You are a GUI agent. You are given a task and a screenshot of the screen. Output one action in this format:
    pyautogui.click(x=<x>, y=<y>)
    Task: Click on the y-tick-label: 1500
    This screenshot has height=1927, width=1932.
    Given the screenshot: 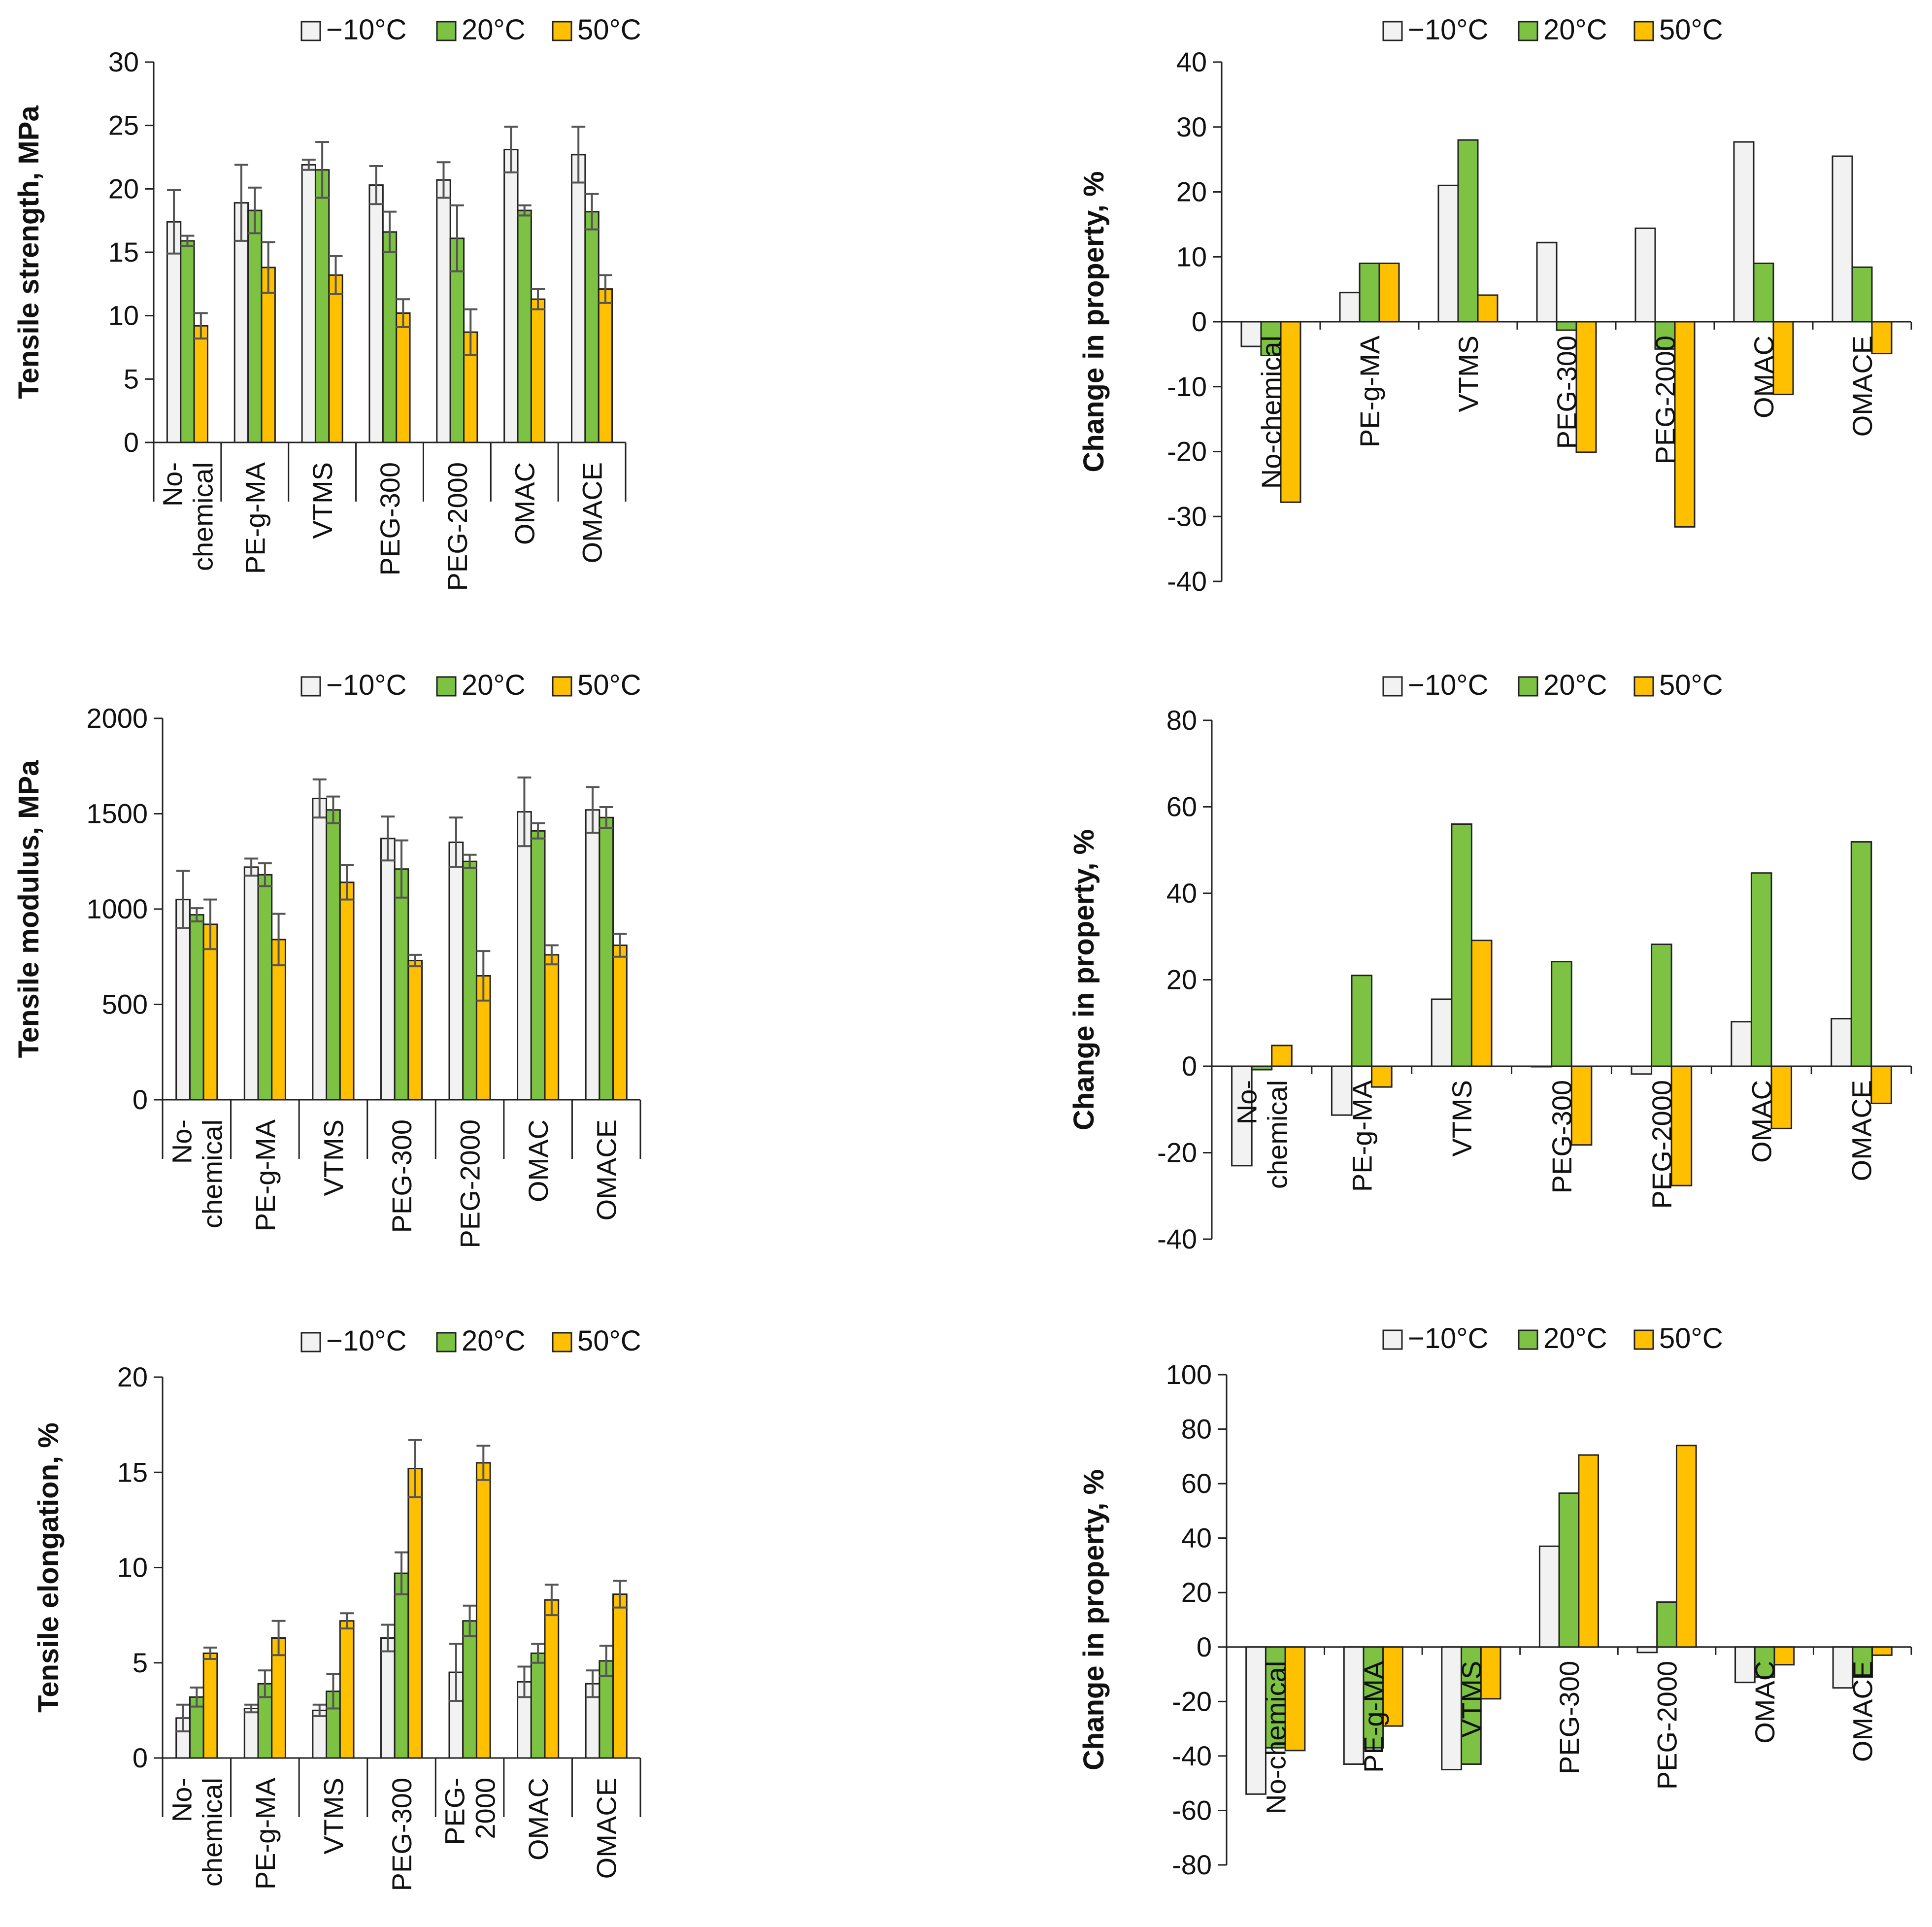 What is the action you would take?
    pyautogui.click(x=117, y=813)
    